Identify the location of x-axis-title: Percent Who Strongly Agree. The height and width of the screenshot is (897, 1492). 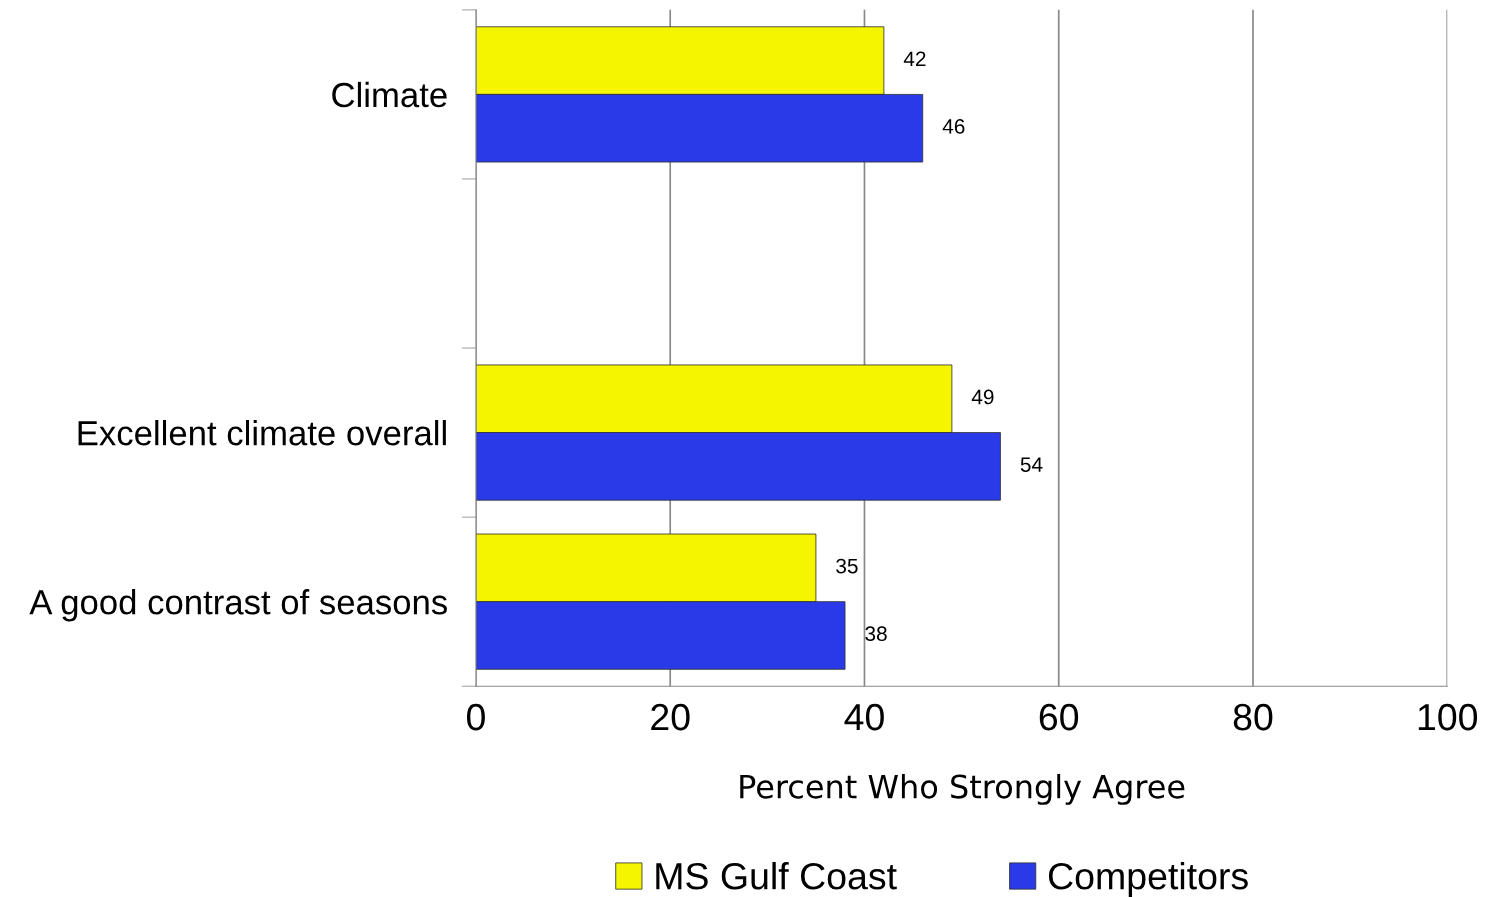
(962, 789).